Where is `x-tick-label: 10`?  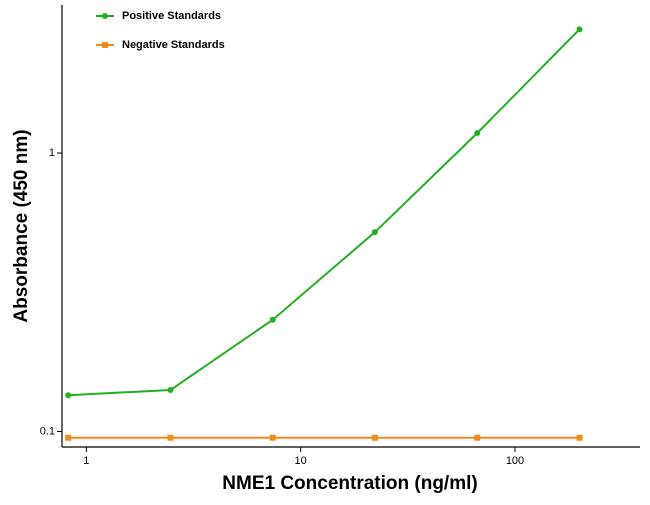
x-tick-label: 10 is located at coordinates (301, 461).